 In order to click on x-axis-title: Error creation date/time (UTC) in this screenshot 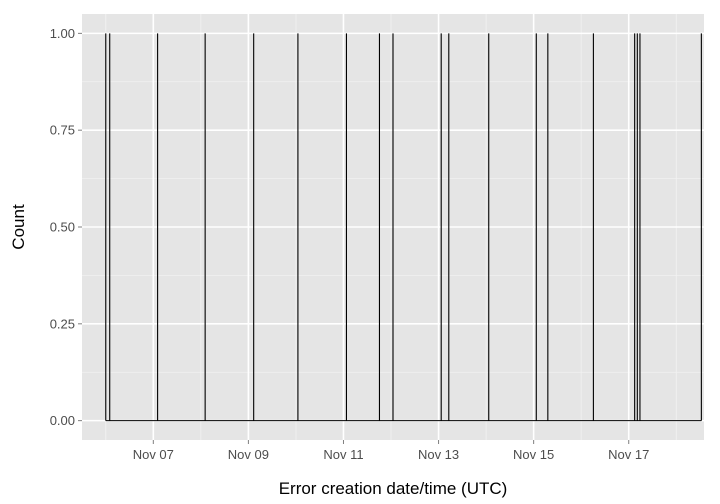, I will do `click(393, 488)`.